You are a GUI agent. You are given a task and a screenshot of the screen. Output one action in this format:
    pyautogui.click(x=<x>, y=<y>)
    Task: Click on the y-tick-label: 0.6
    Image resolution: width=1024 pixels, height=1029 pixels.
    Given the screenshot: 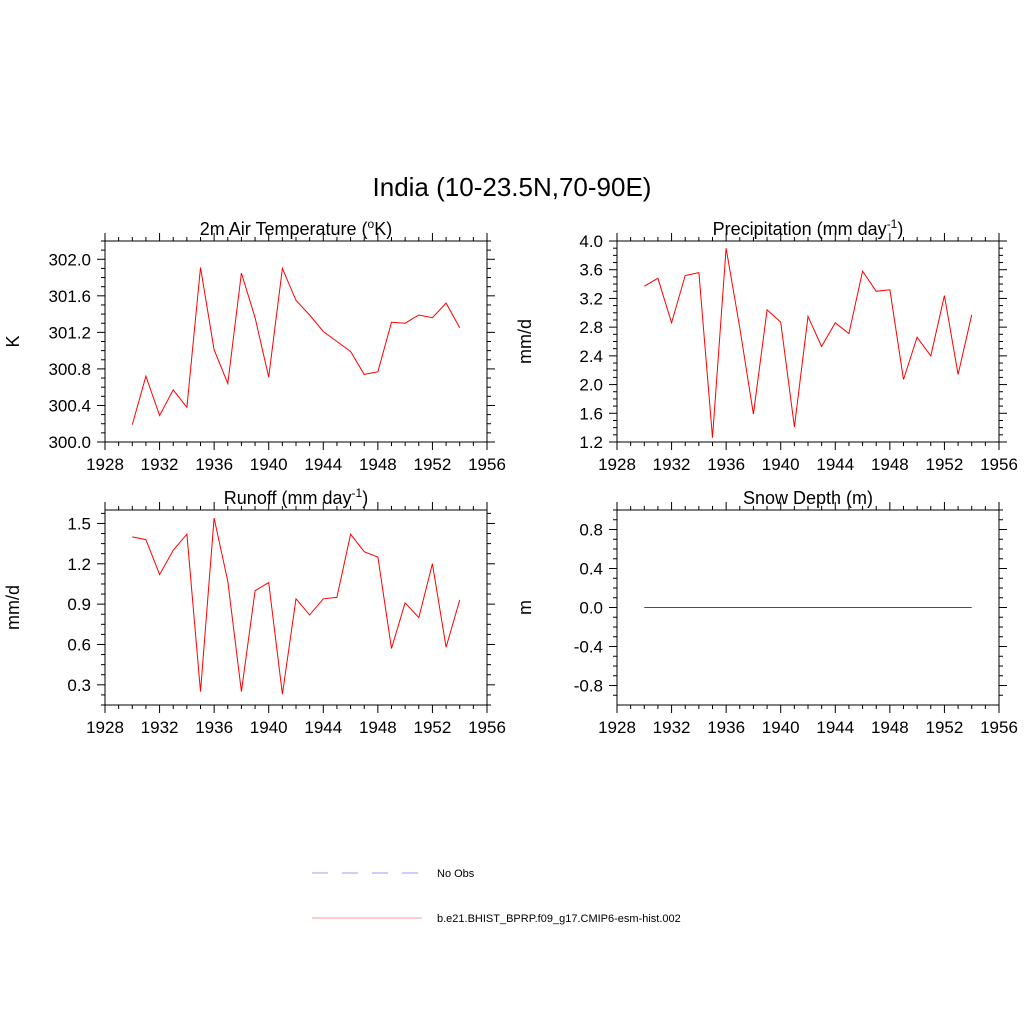 What is the action you would take?
    pyautogui.click(x=79, y=644)
    